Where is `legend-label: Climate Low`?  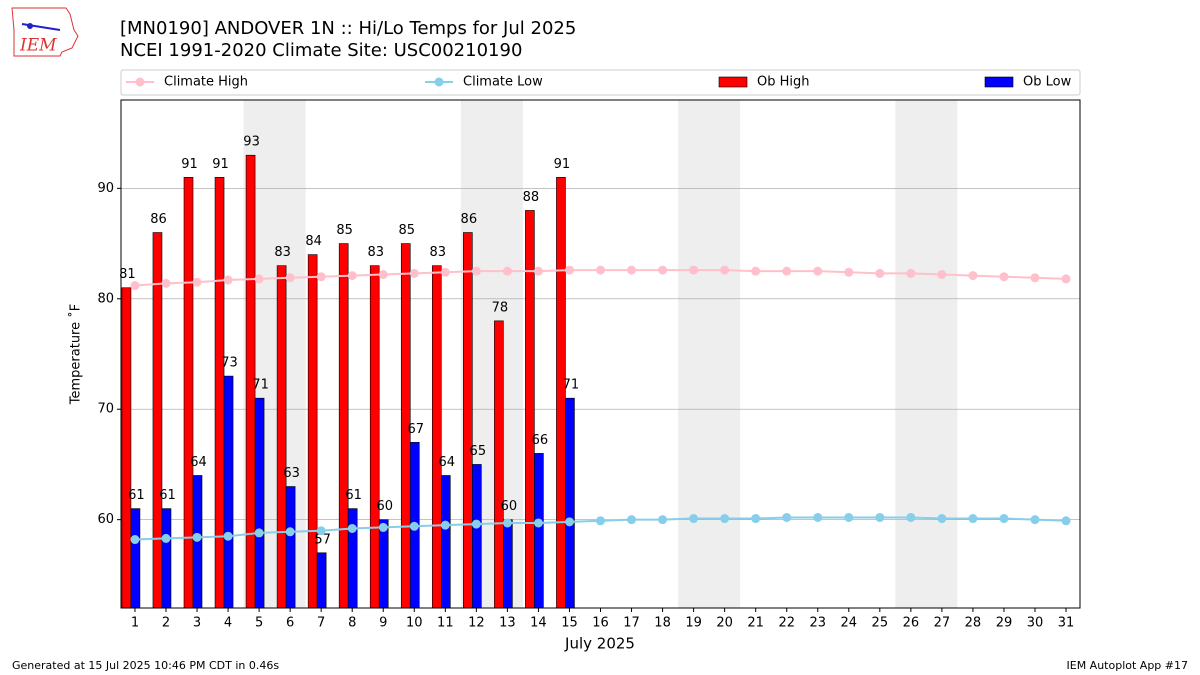
legend-label: Climate Low is located at coordinates (503, 82).